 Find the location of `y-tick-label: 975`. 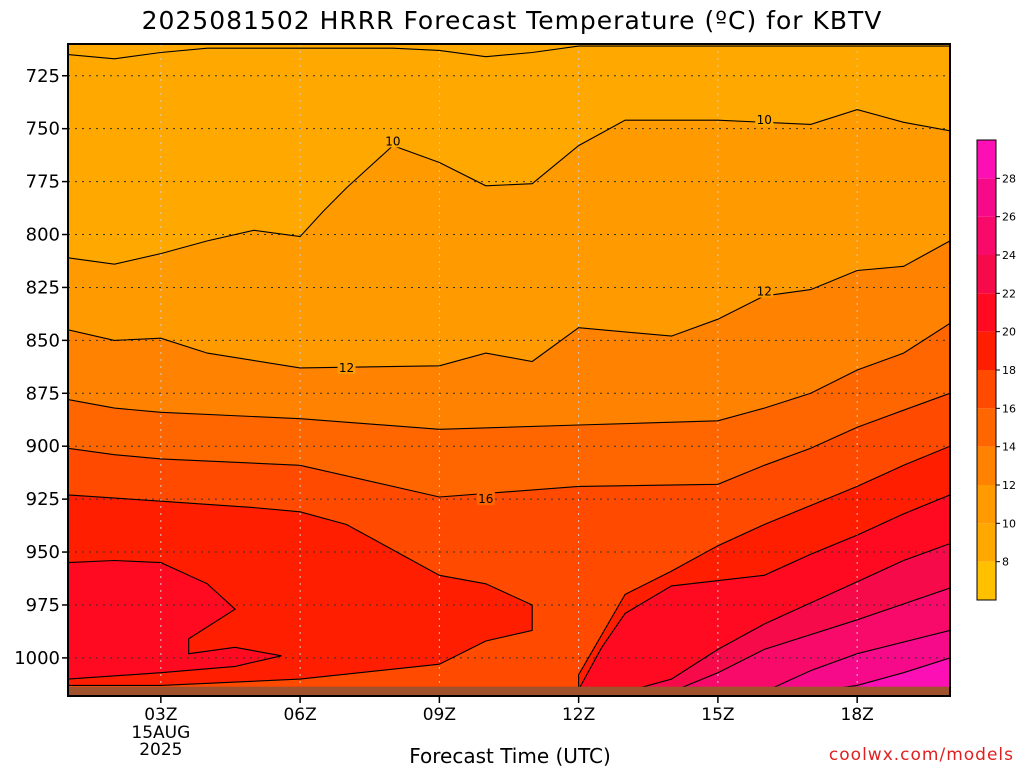

y-tick-label: 975 is located at coordinates (43, 605).